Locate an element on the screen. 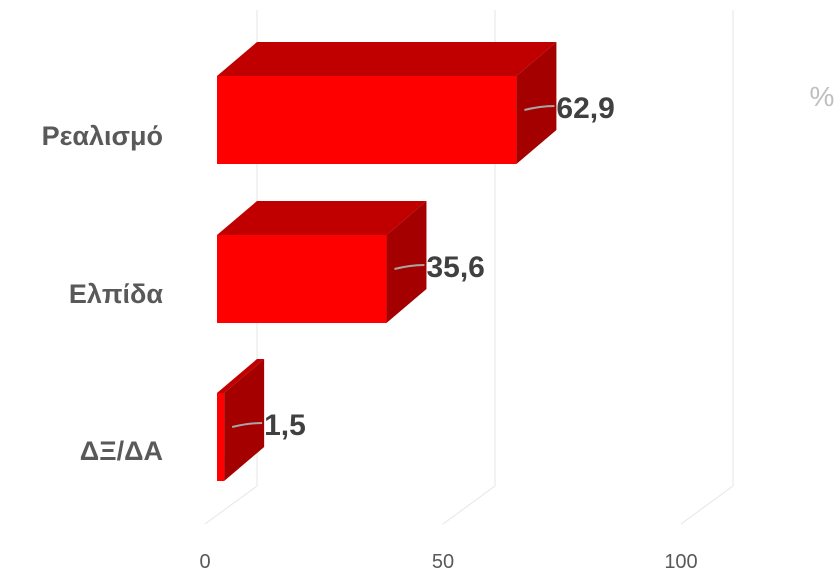  category-label: Ρεαλισμό is located at coordinates (102, 136).